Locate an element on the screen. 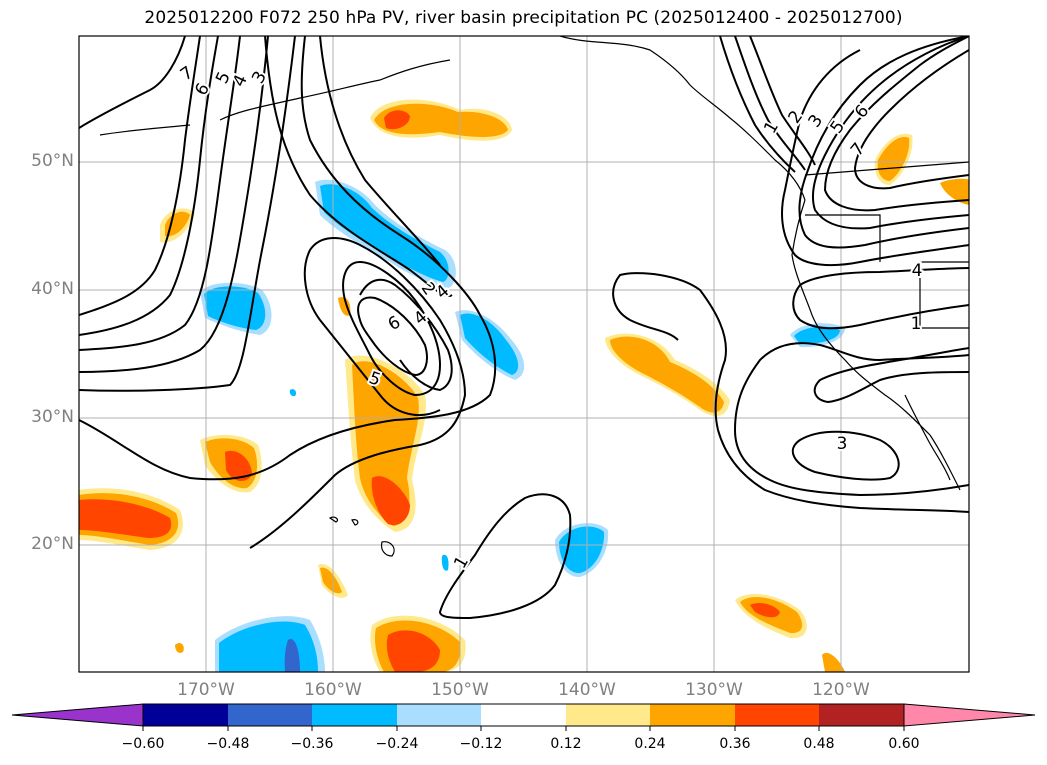  colorbar-tick-label: −0.12 is located at coordinates (481, 744).